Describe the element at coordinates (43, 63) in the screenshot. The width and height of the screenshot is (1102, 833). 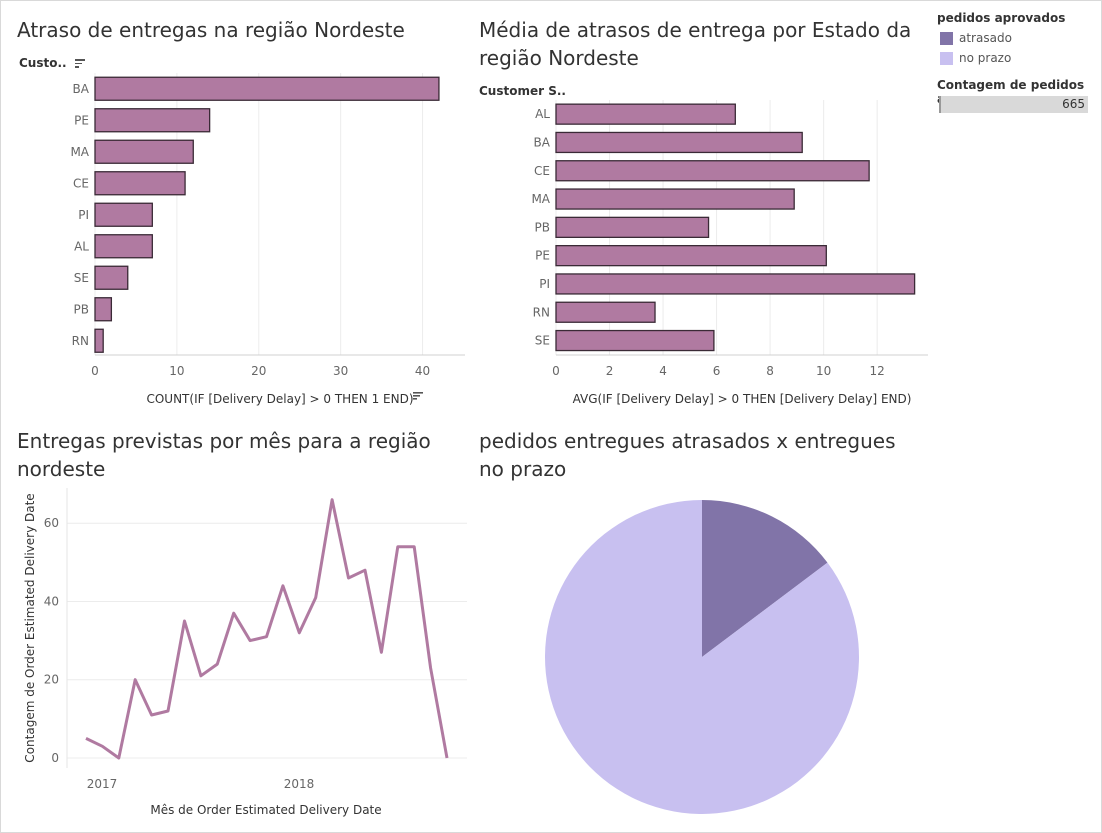
I see `chart1-row-header-label: Custo..` at that location.